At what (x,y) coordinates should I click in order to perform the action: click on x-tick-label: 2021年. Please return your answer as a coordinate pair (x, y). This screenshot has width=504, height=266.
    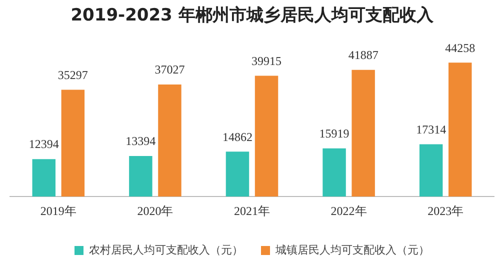
    Looking at the image, I should click on (252, 211).